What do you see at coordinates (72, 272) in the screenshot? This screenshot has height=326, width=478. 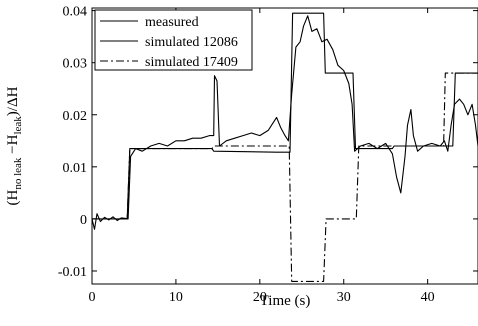 I see `y-tick-label: -0.01` at bounding box center [72, 272].